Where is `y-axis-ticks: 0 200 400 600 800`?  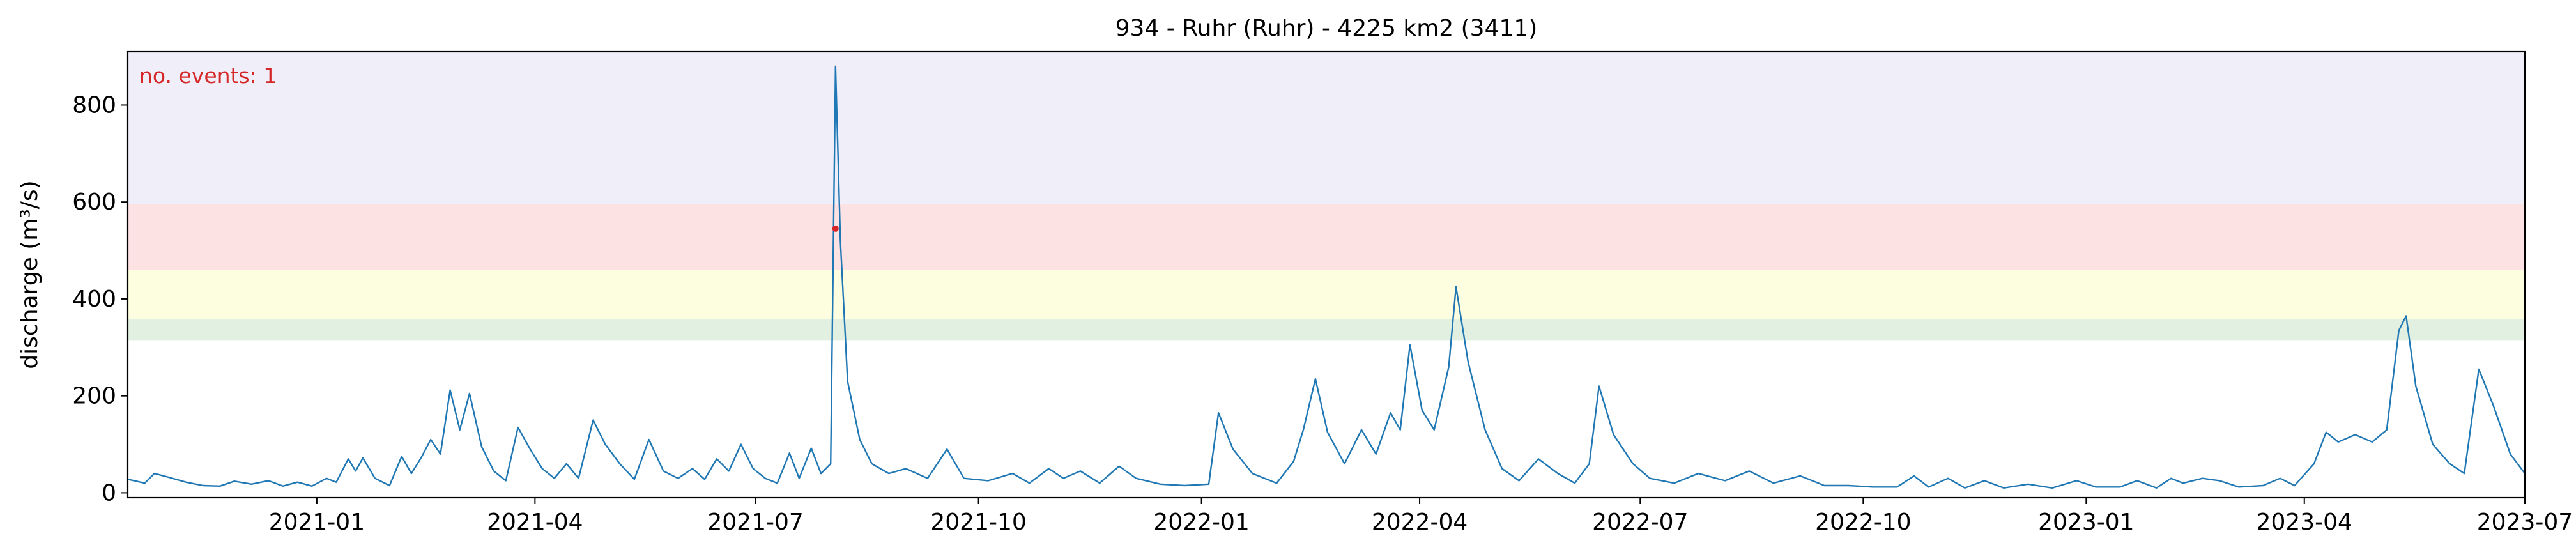
y-axis-ticks: 0 200 400 600 800 is located at coordinates (100, 299).